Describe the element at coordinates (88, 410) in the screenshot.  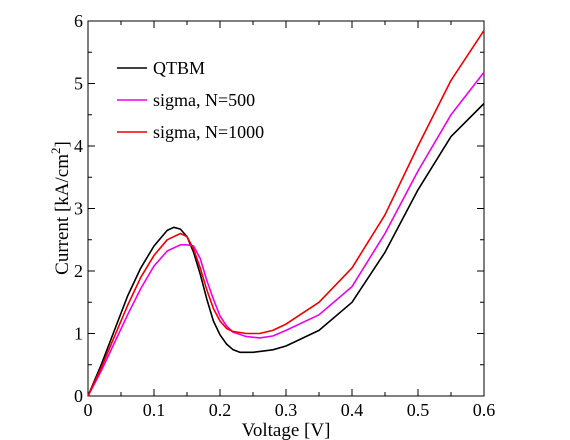
I see `x-tick-label: 0` at that location.